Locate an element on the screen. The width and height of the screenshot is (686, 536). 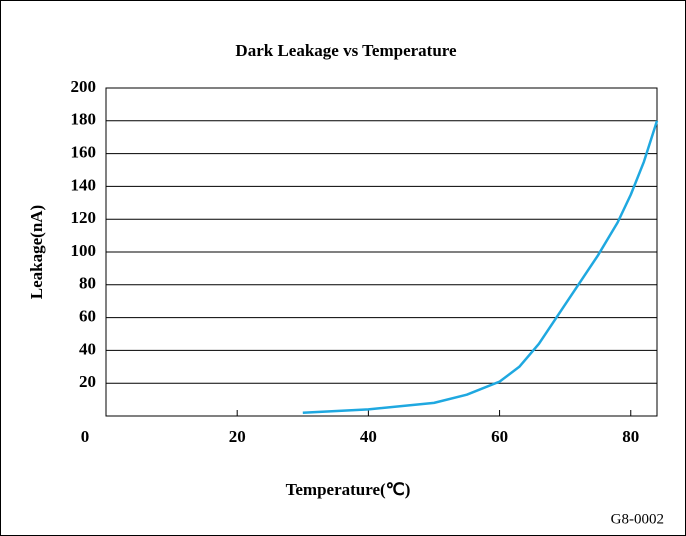
y-tick-label: 180 is located at coordinates (84, 119).